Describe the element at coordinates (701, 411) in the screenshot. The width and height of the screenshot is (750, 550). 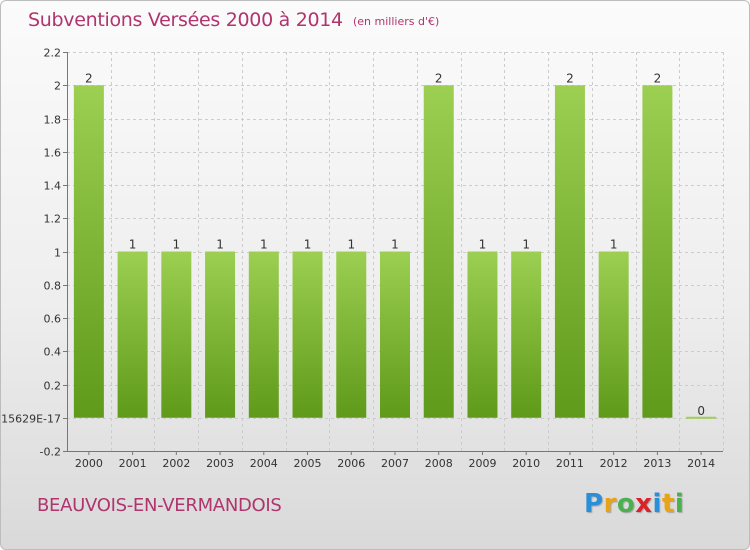
I see `data-label: 0` at that location.